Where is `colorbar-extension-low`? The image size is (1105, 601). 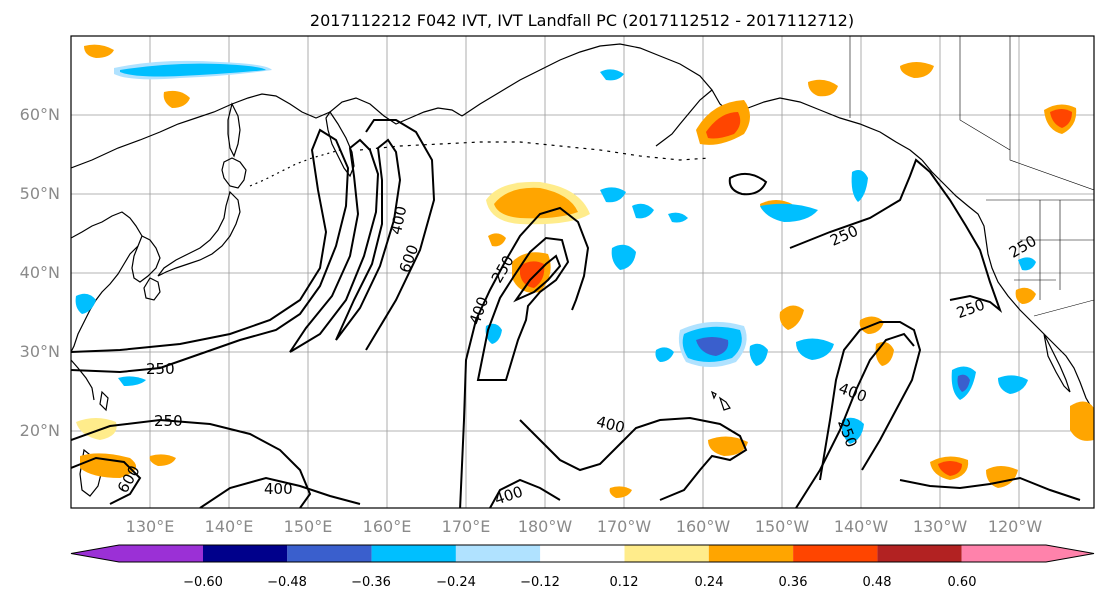 colorbar-extension-low is located at coordinates (95, 553).